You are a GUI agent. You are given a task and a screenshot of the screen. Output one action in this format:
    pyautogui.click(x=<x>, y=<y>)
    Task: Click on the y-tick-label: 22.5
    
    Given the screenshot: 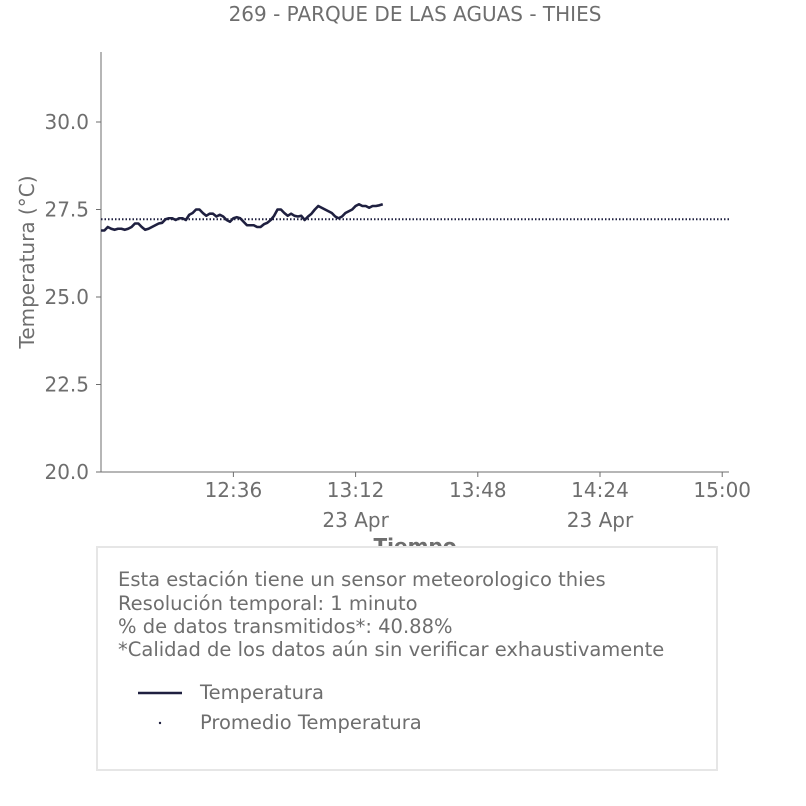 What is the action you would take?
    pyautogui.click(x=66, y=385)
    